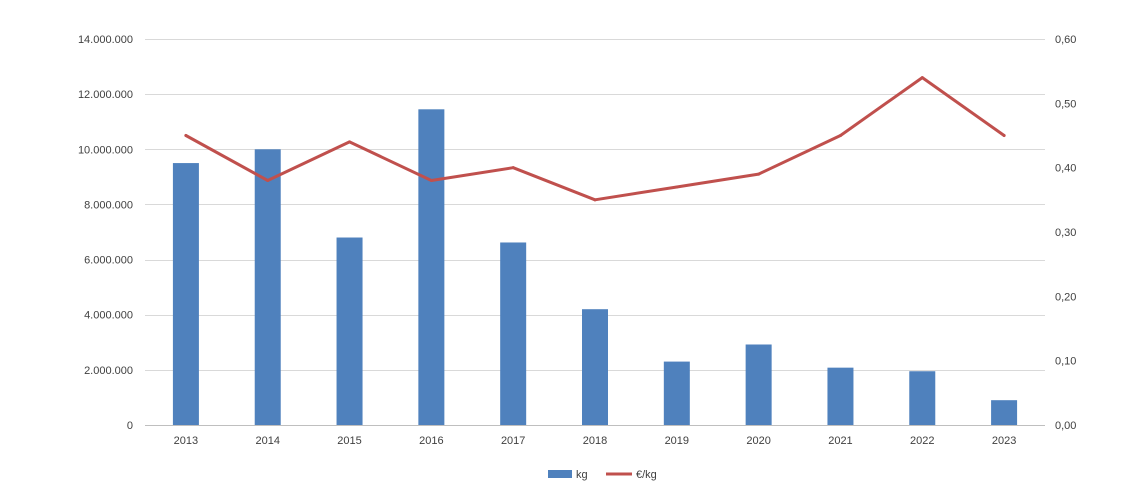  Describe the element at coordinates (1065, 104) in the screenshot. I see `right-axis-tick-label: 0,50` at that location.